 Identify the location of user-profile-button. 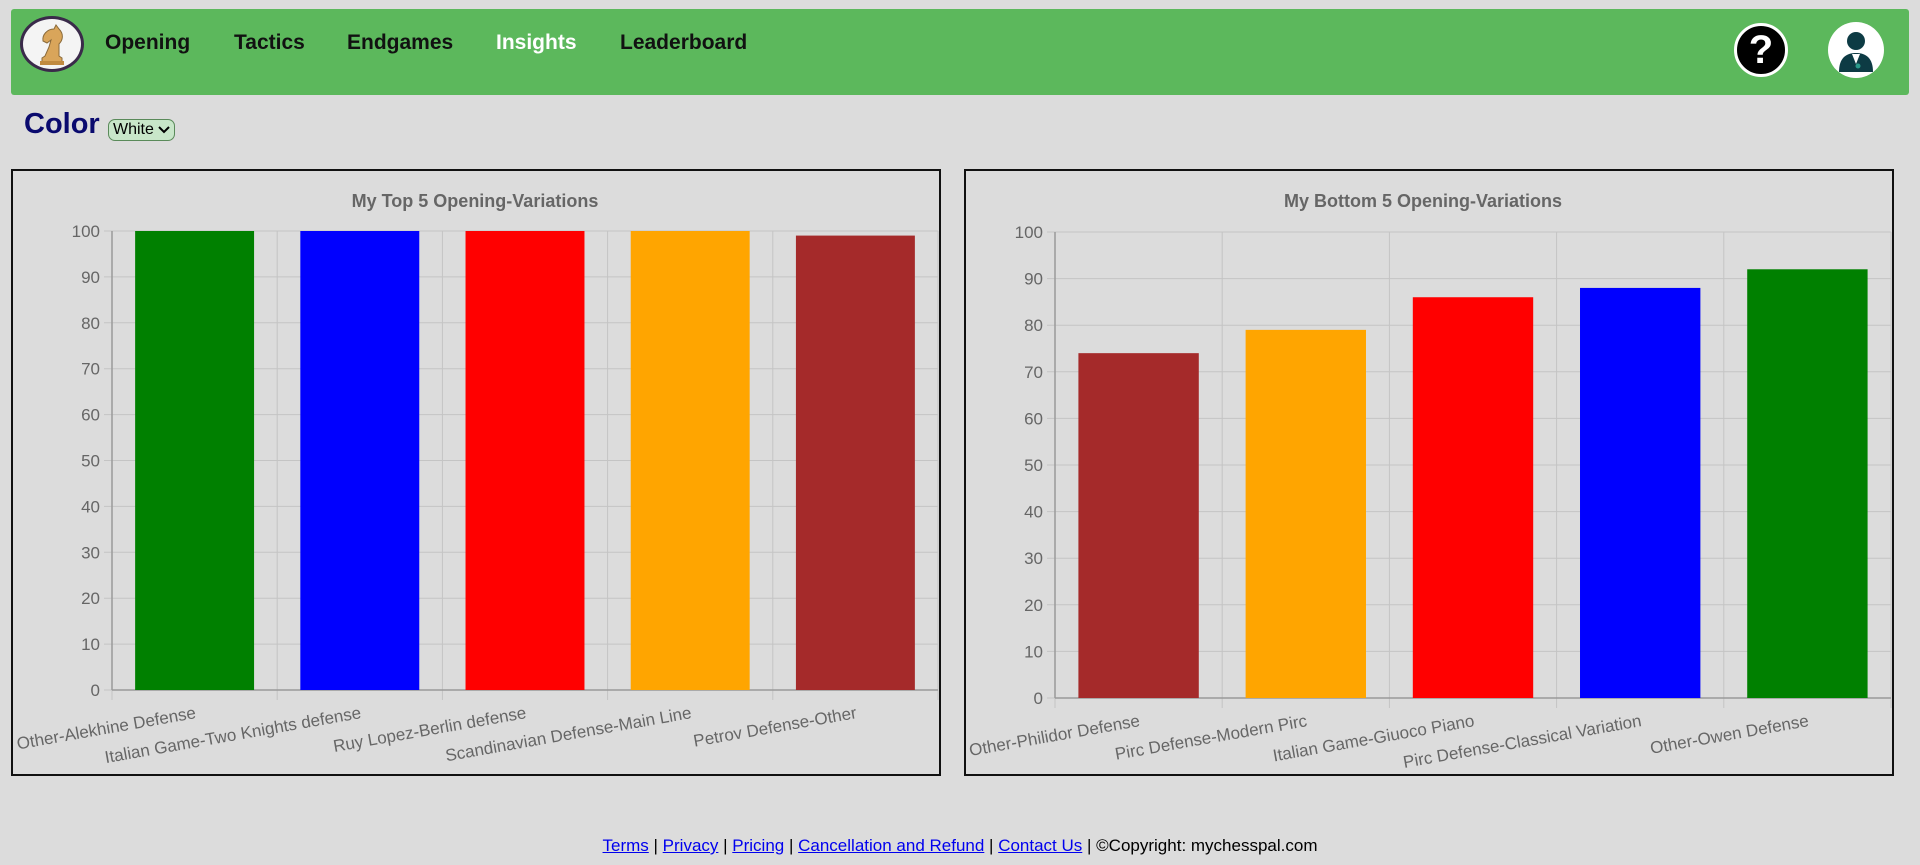
(1856, 50).